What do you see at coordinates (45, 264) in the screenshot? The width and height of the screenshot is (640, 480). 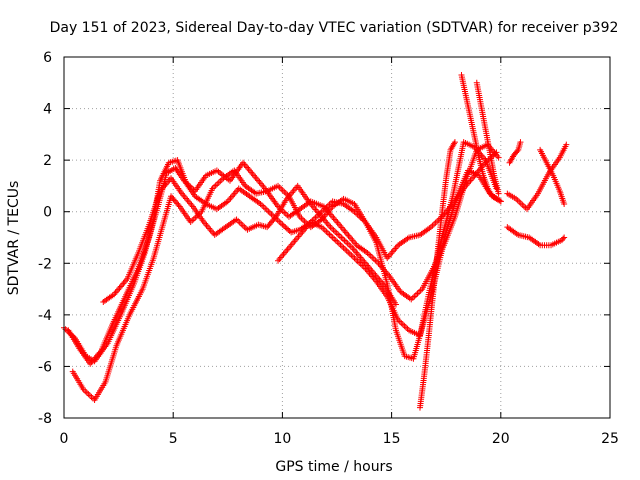 I see `y-tick-label: -2` at bounding box center [45, 264].